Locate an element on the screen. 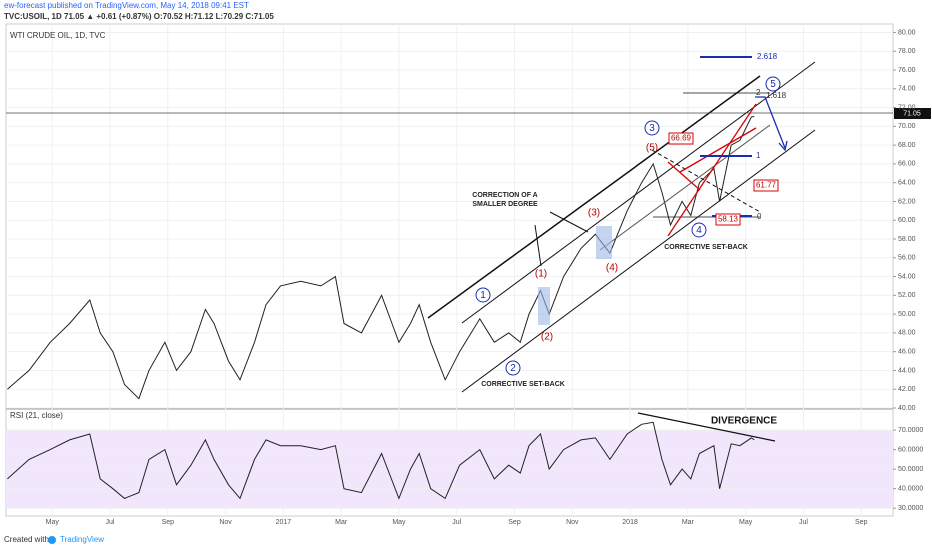 This screenshot has width=932, height=550. x-tick-label: 2018 is located at coordinates (630, 522).